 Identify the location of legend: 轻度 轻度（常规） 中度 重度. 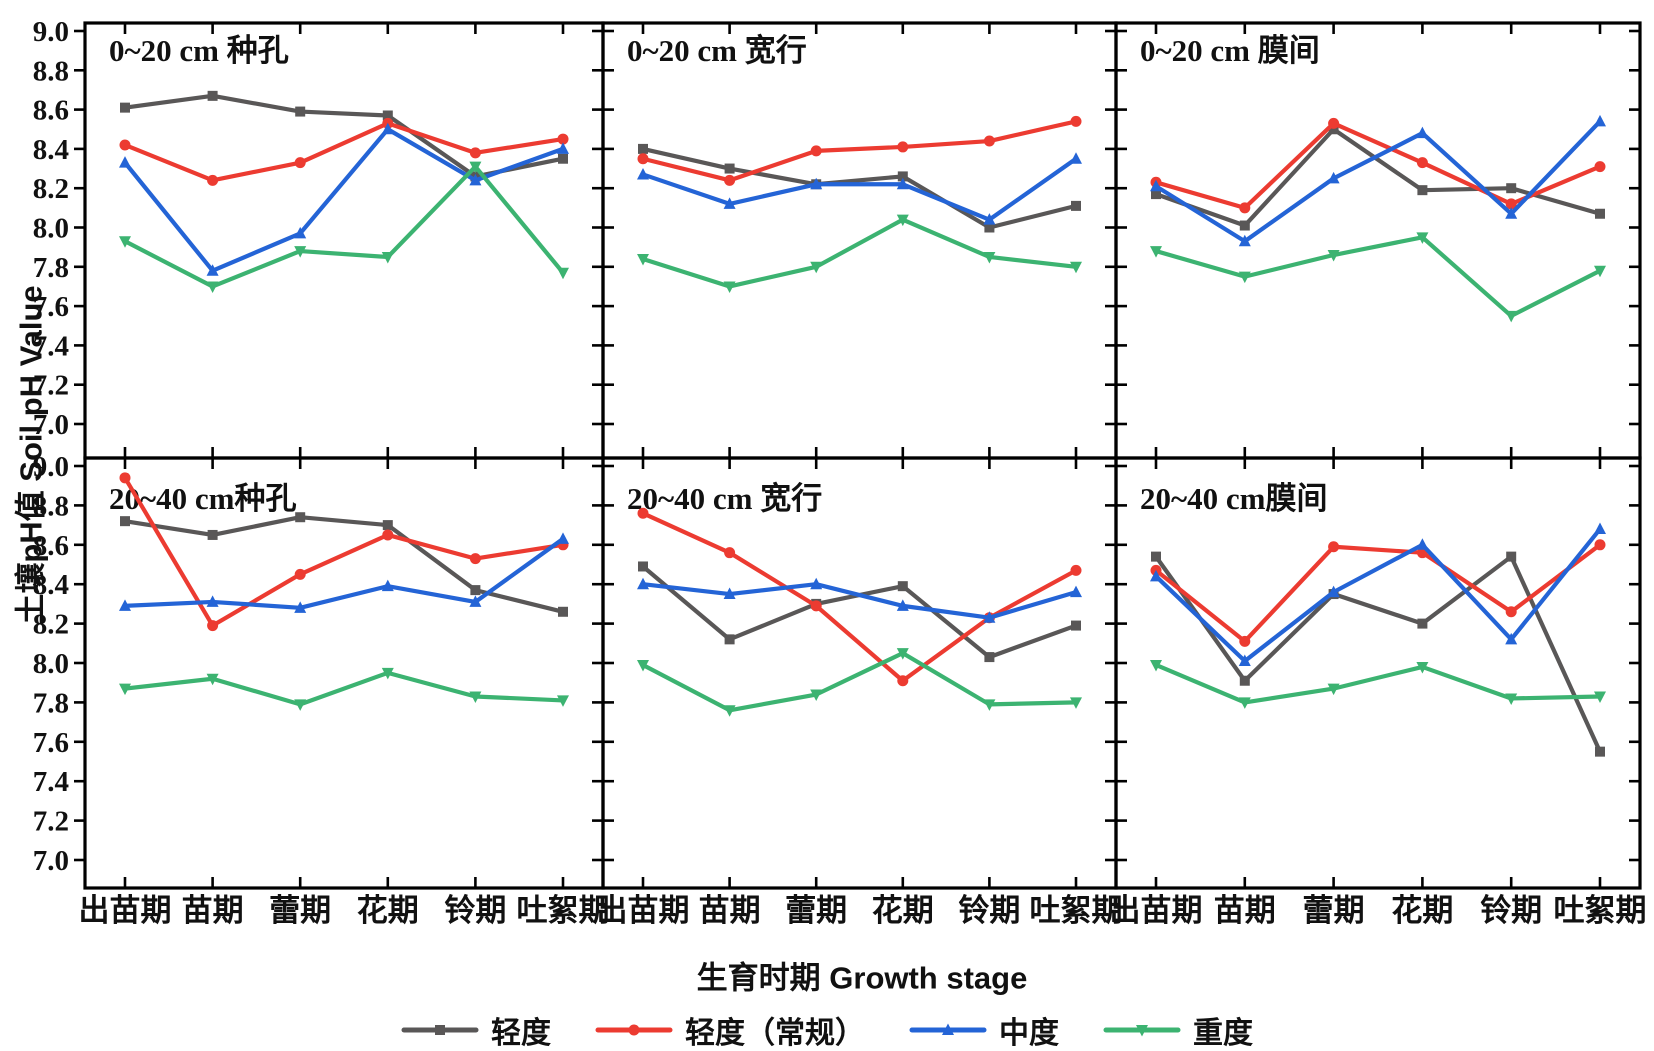
(827, 1029).